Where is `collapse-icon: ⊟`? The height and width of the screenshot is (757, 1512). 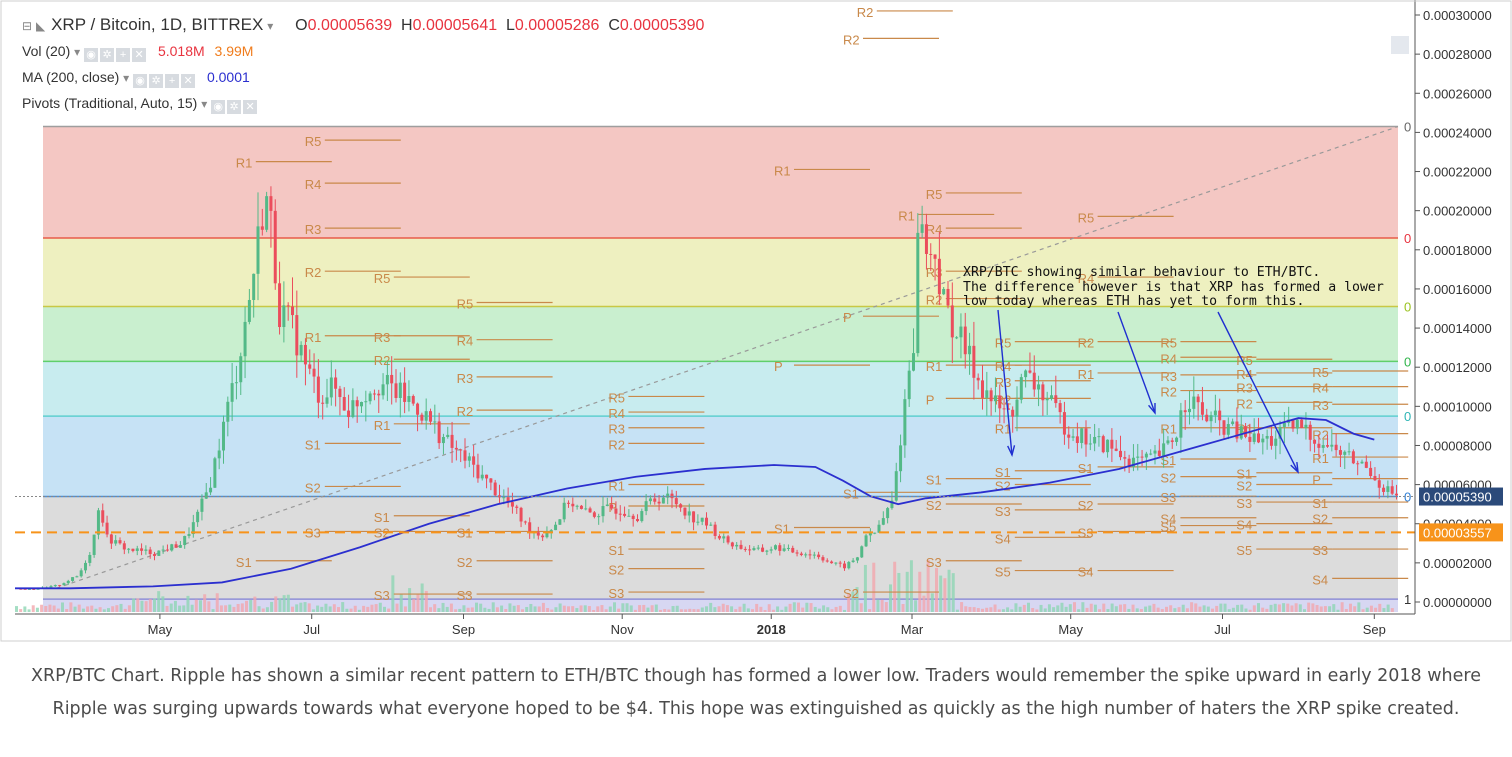 collapse-icon: ⊟ is located at coordinates (27, 26).